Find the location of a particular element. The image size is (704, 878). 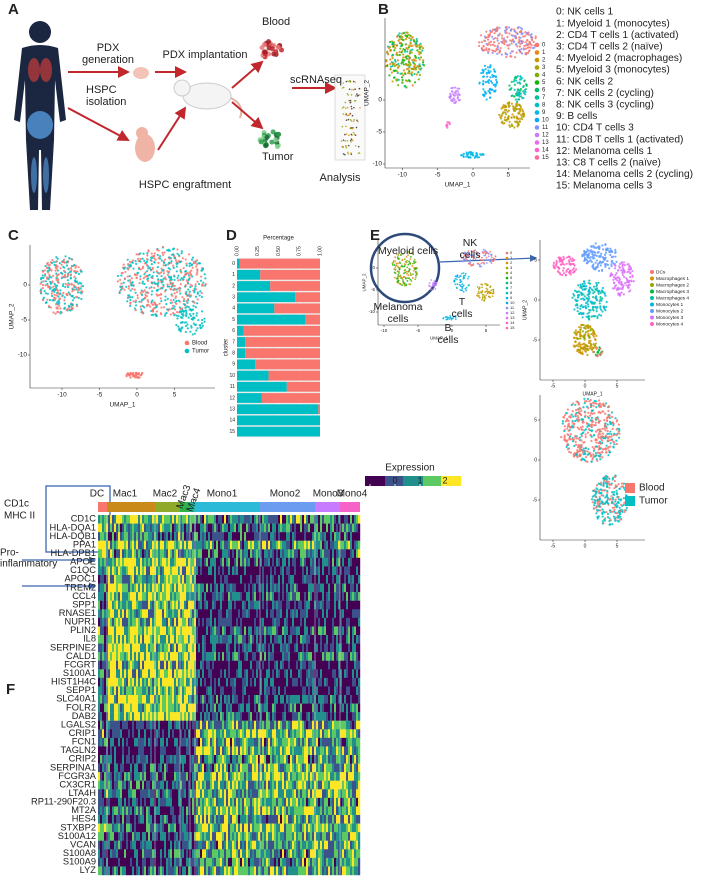

panel-label: E is located at coordinates (375, 235).